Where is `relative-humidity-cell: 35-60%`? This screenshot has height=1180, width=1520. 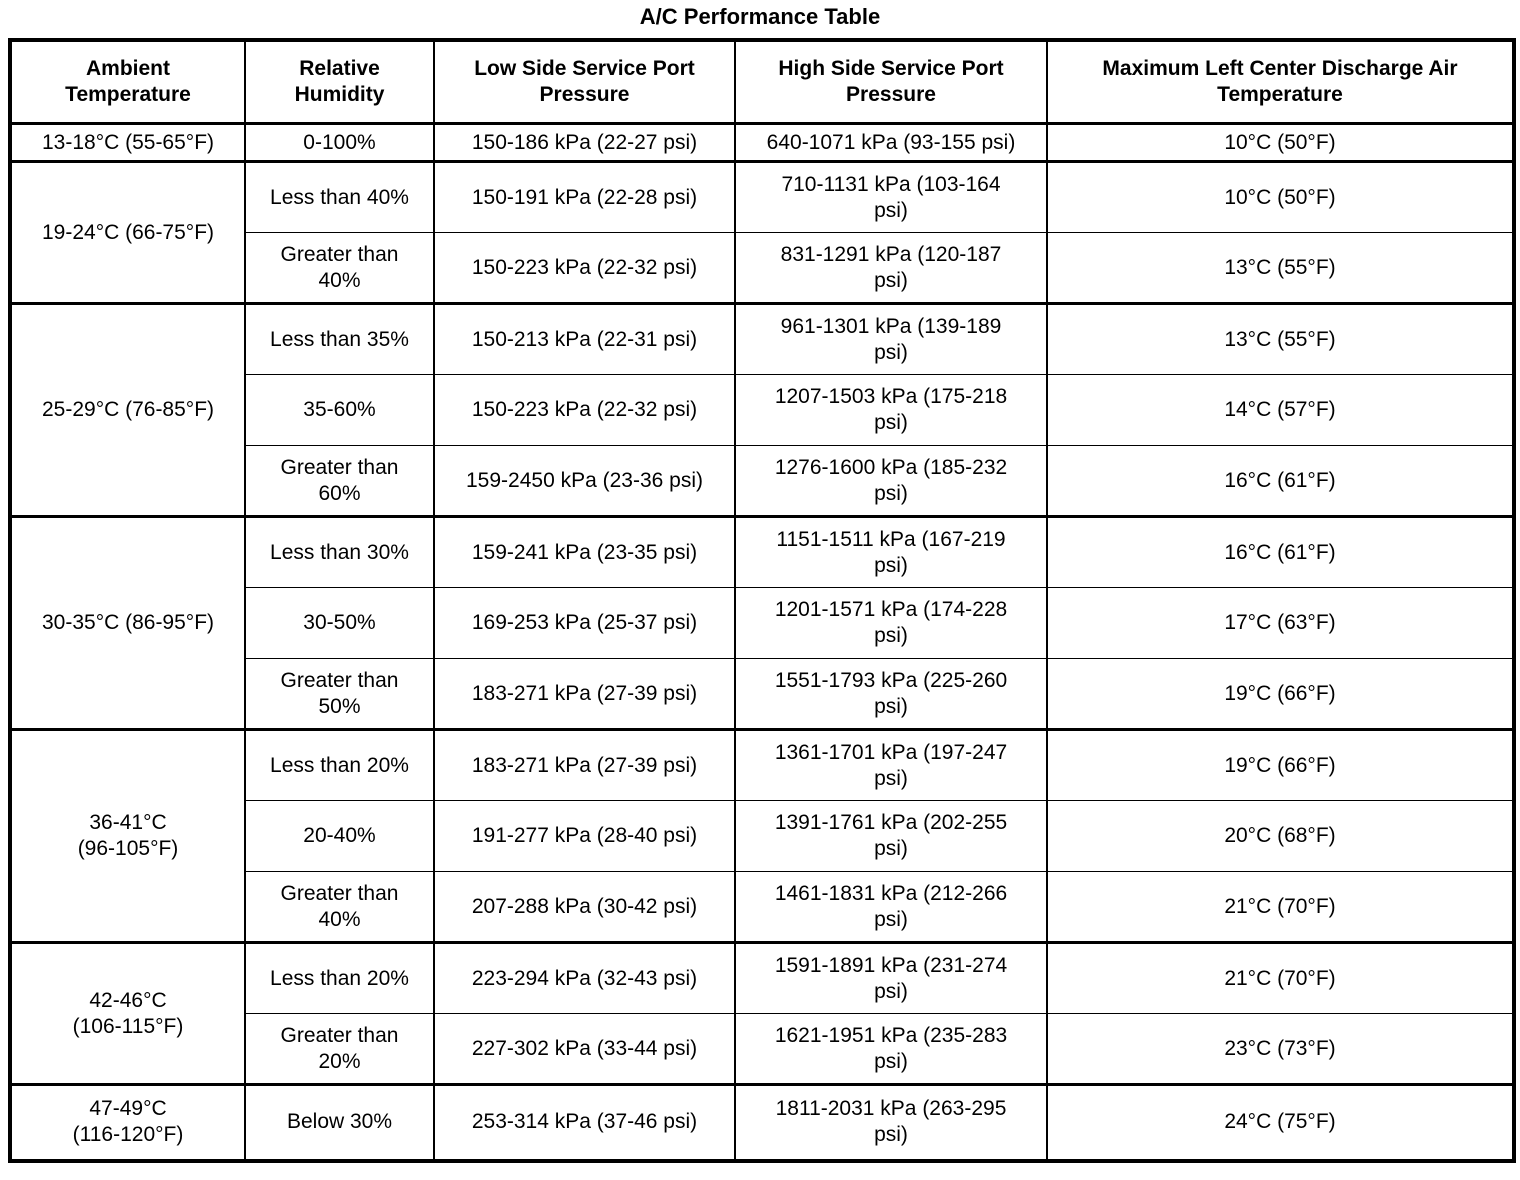 relative-humidity-cell: 35-60% is located at coordinates (339, 410).